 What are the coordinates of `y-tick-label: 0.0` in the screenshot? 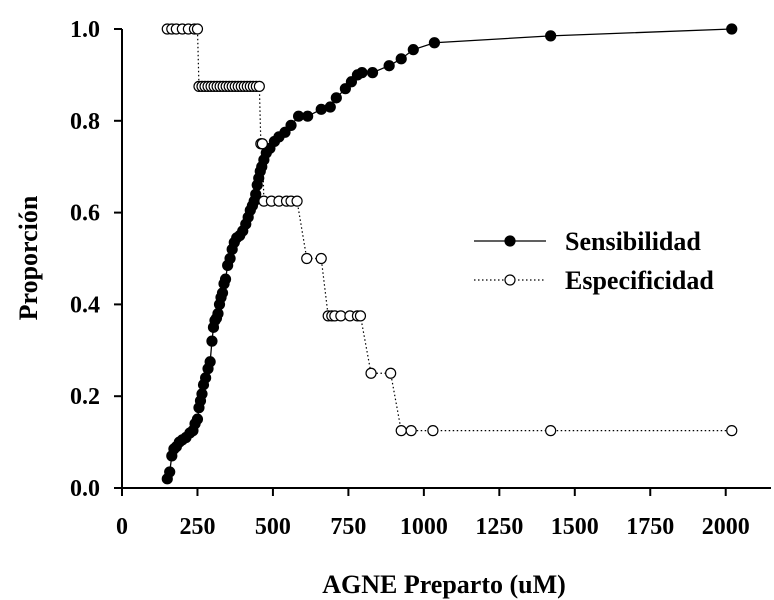 It's located at (85, 489).